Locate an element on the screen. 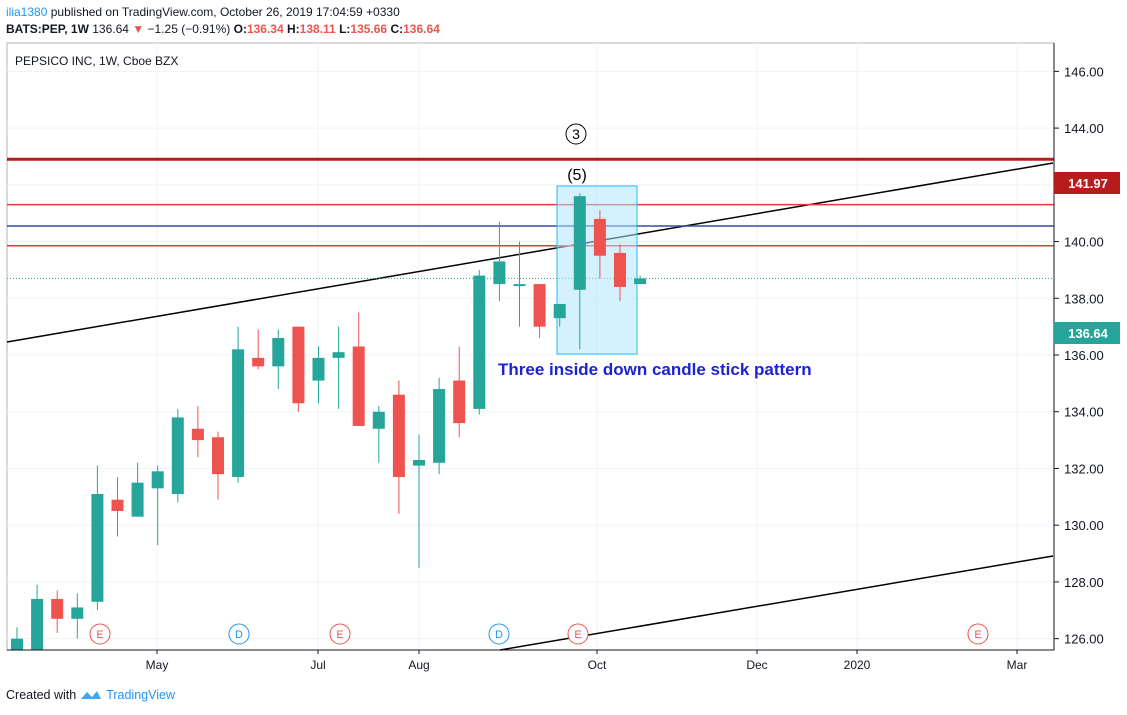 The height and width of the screenshot is (715, 1127). wave-5-label: (5) is located at coordinates (577, 175).